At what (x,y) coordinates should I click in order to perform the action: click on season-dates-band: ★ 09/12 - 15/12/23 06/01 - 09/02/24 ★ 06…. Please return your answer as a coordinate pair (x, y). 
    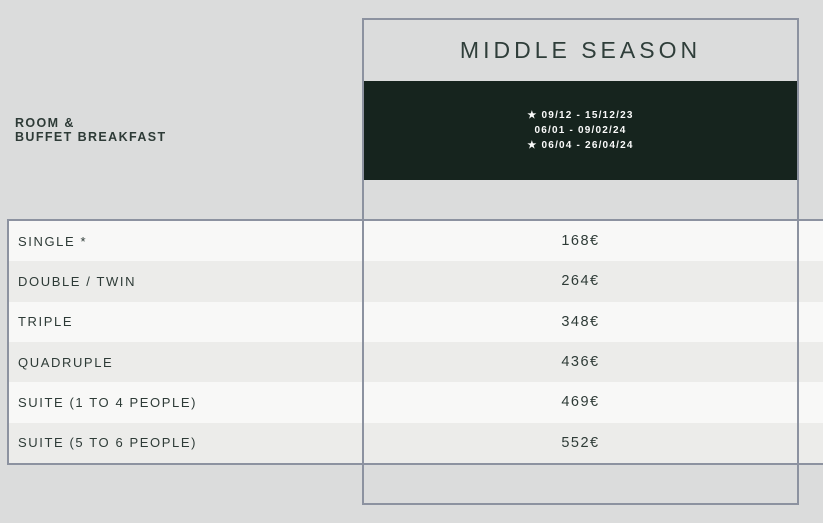
    Looking at the image, I should click on (580, 130).